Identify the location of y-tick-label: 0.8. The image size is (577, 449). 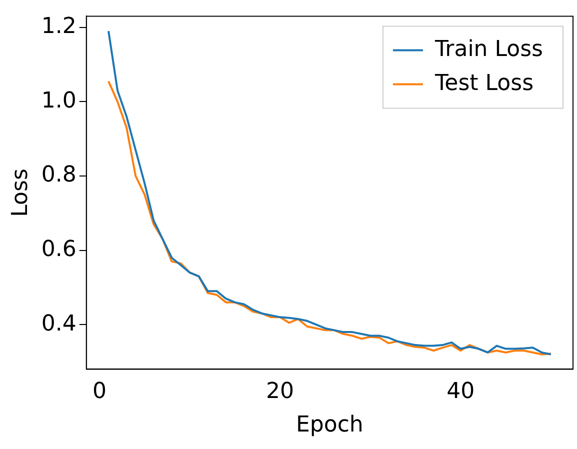
(58, 175).